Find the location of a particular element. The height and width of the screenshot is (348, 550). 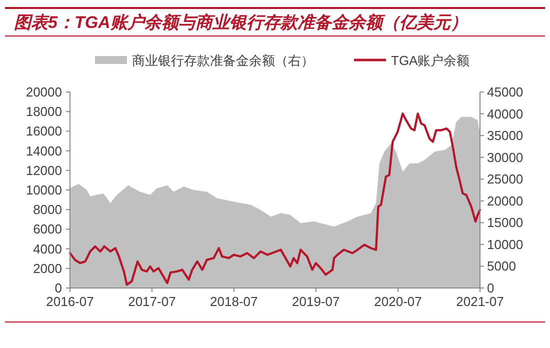

y-tick-label: 12000 is located at coordinates (44, 170).